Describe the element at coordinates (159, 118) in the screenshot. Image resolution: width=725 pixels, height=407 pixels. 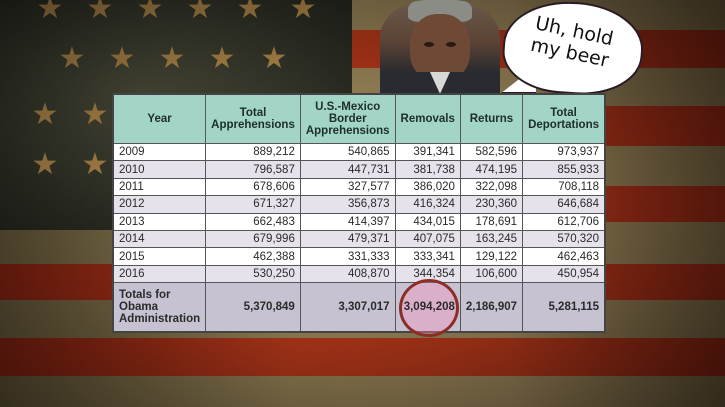
I see `header-year: Year` at that location.